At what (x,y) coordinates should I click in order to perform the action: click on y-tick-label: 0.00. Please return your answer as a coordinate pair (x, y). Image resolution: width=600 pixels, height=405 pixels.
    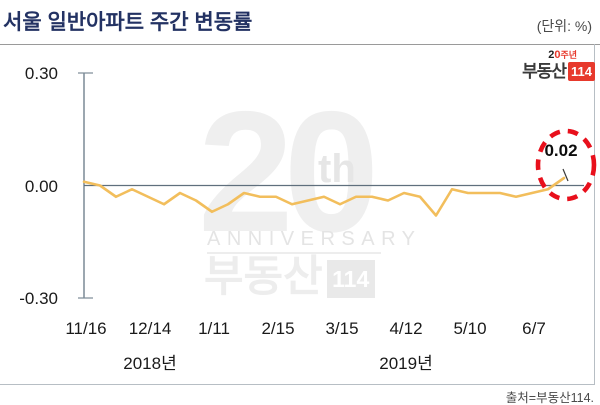
    Looking at the image, I should click on (41, 186).